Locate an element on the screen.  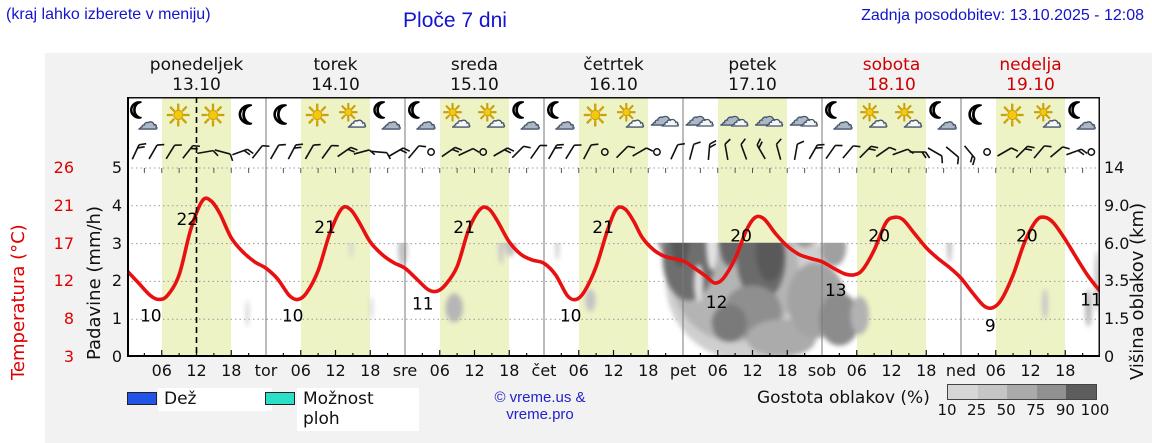
temperature-value-label: 11 is located at coordinates (423, 304).